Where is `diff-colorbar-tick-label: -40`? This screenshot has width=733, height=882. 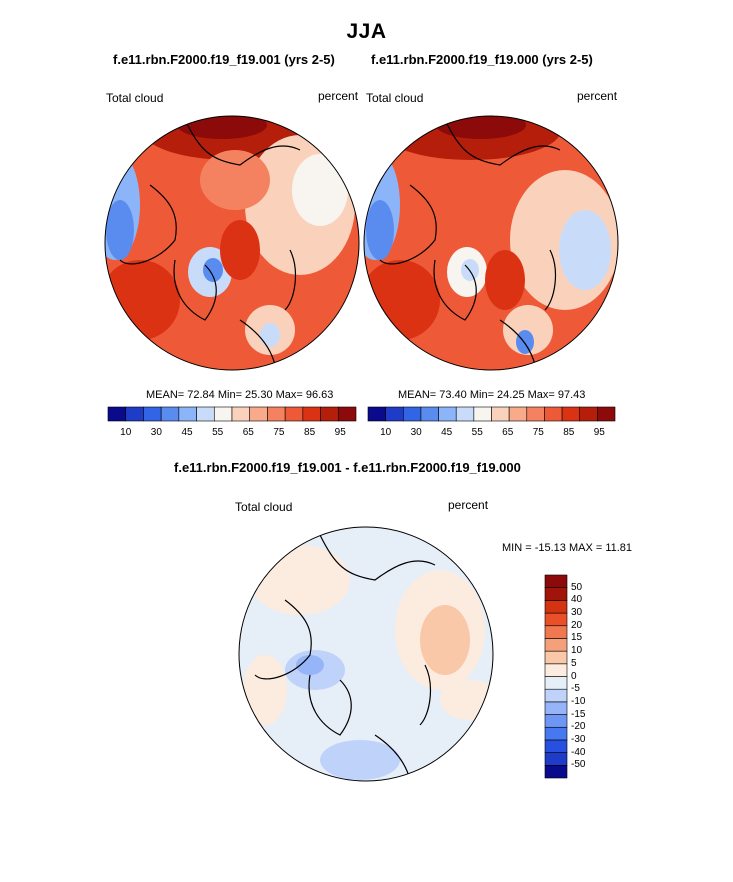 diff-colorbar-tick-label: -40 is located at coordinates (578, 752).